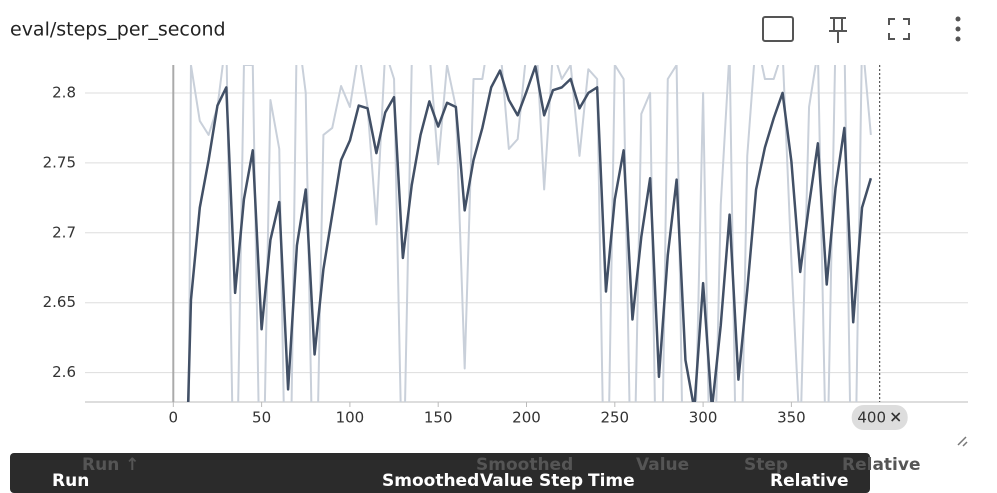  Describe the element at coordinates (526, 418) in the screenshot. I see `x-tick-label: 200` at that location.